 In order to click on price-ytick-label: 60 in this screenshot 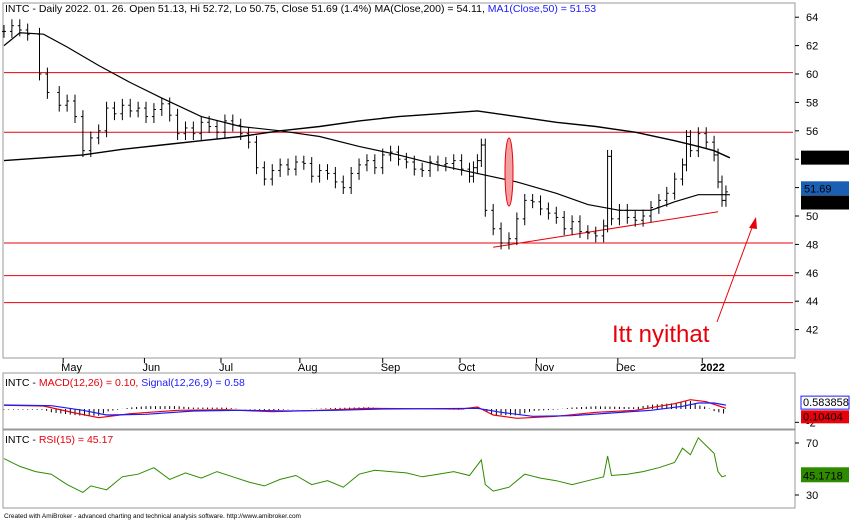, I will do `click(812, 75)`.